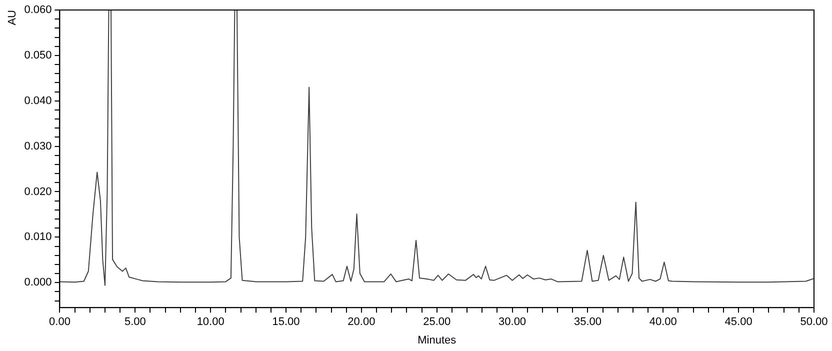 The image size is (832, 351). I want to click on x-axis-title: Minutes, so click(437, 340).